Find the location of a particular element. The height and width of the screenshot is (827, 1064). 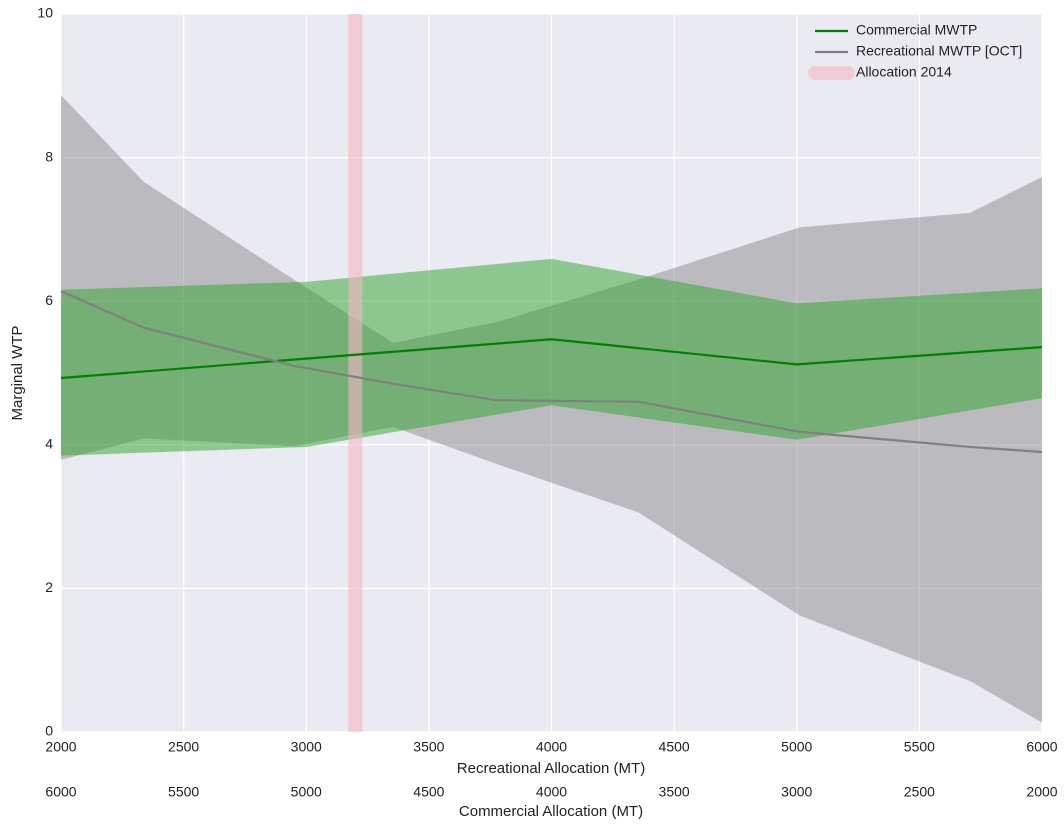

x-tick-label: 6000 is located at coordinates (1041, 747).